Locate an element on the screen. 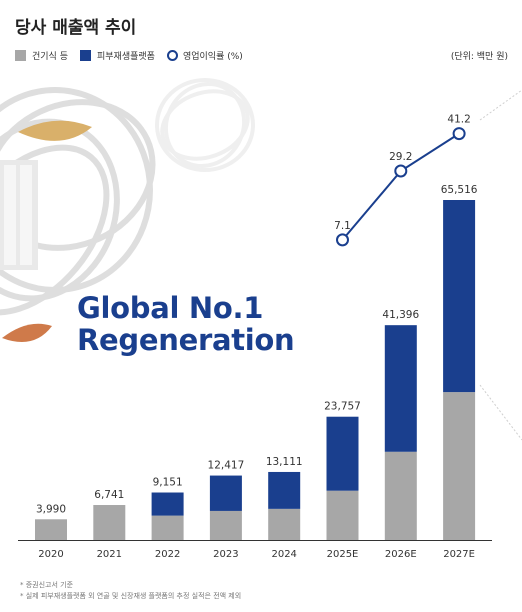 The image size is (522, 612). legend: 건기식 등 피부재생플랫폼 영업이익률 (%) is located at coordinates (135, 55).